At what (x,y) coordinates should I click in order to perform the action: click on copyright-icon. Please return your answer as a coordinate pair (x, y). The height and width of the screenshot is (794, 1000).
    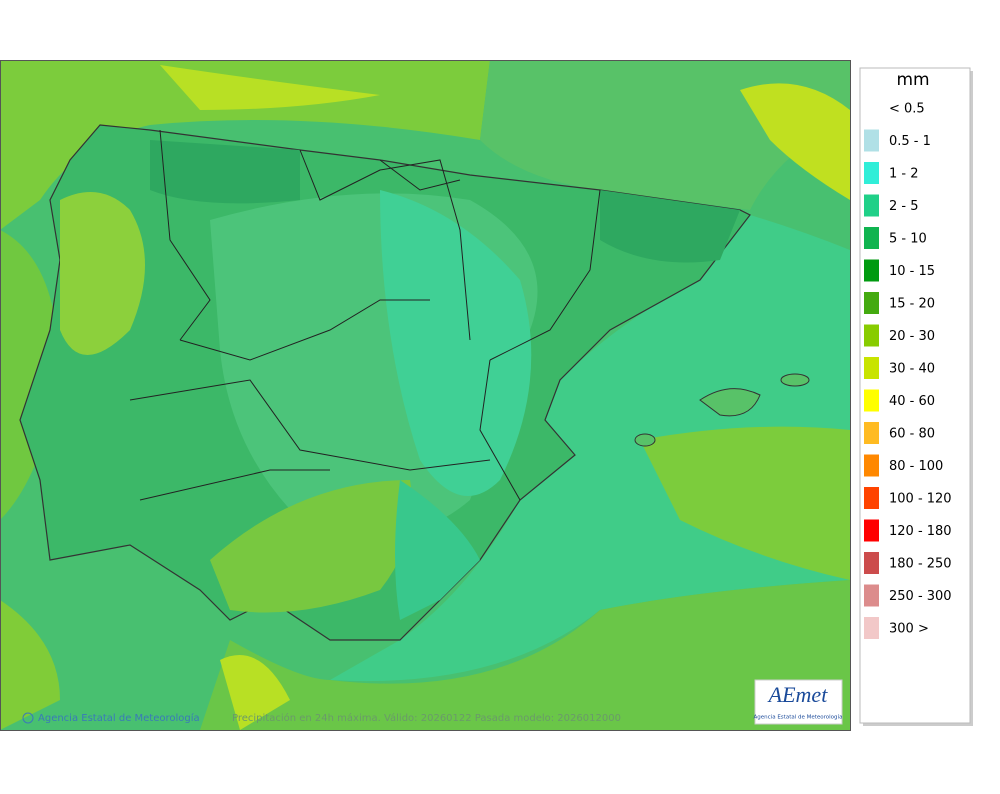
    Looking at the image, I should click on (28, 718).